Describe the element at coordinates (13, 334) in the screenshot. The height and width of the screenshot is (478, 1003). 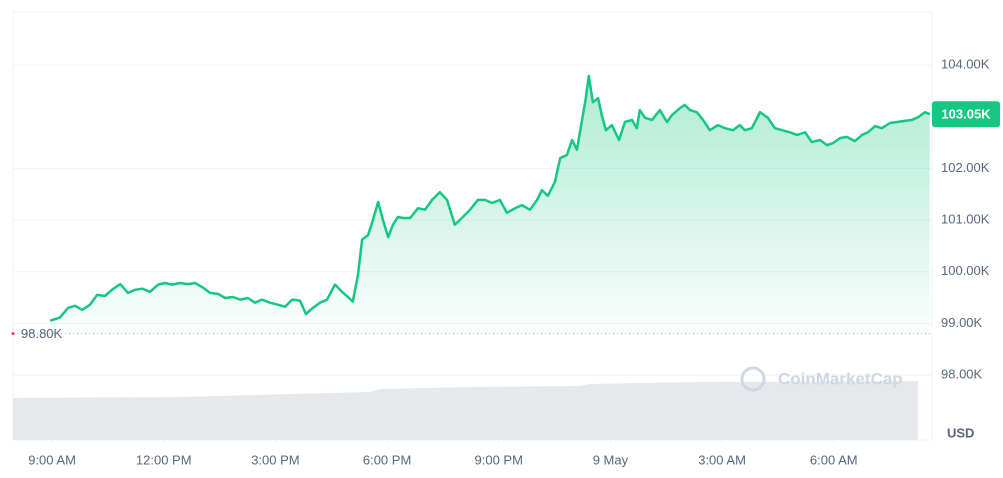
I see `reference-dot` at that location.